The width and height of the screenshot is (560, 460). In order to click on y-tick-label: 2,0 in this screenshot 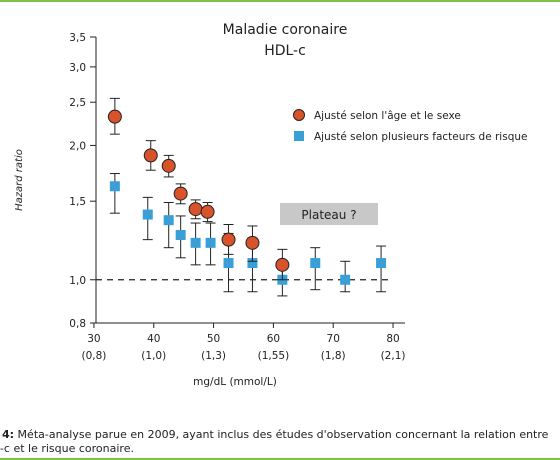, I will do `click(77, 146)`.